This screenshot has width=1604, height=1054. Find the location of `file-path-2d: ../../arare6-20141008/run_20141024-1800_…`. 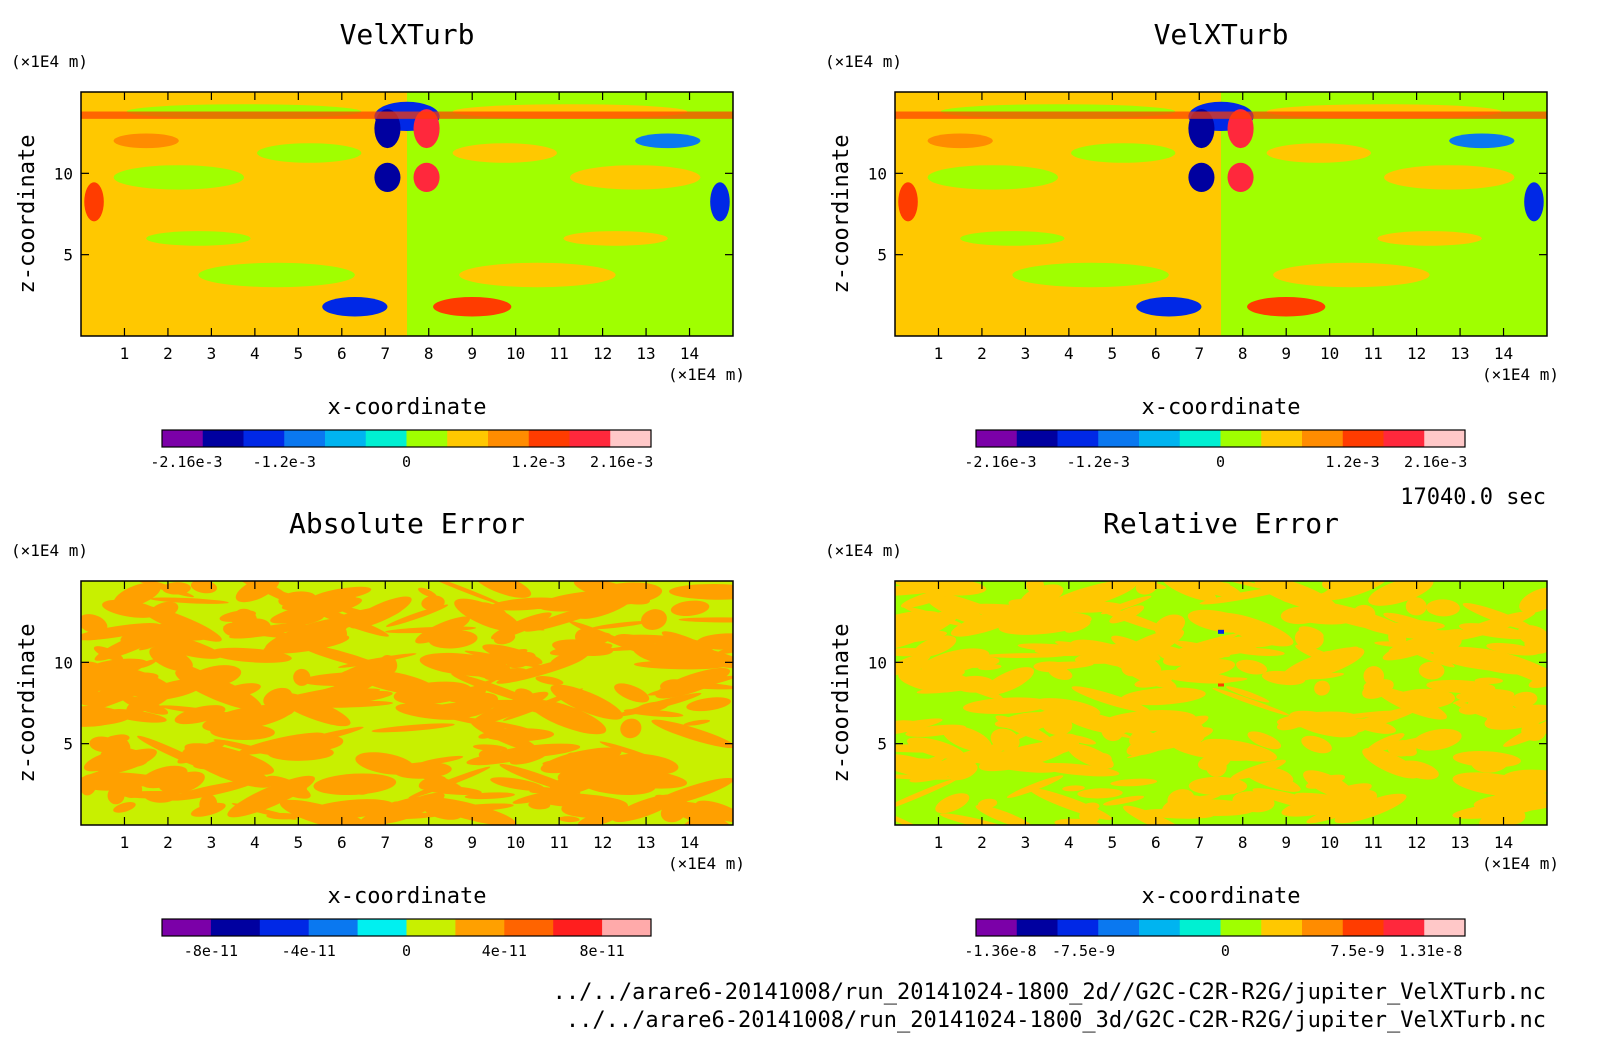

file-path-2d: ../../arare6-20141008/run_20141024-1800_… is located at coordinates (1049, 992).